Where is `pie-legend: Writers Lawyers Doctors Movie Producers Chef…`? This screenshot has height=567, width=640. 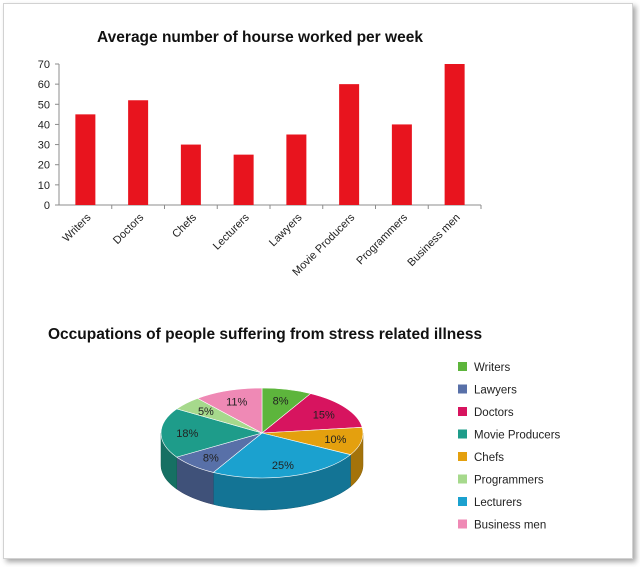 pie-legend: Writers Lawyers Doctors Movie Producers Chef… is located at coordinates (509, 447).